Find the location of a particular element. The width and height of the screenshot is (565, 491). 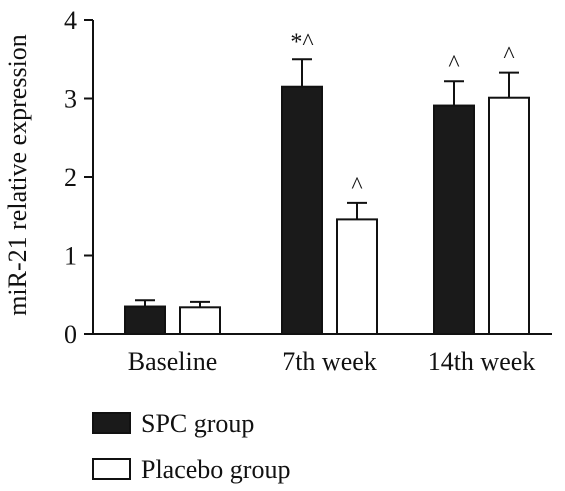

significance-label: *^ is located at coordinates (301, 42).